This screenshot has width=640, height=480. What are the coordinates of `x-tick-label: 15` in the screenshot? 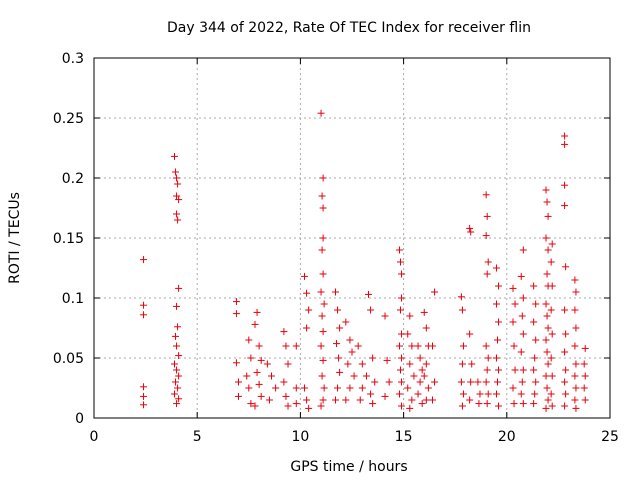 It's located at (404, 437).